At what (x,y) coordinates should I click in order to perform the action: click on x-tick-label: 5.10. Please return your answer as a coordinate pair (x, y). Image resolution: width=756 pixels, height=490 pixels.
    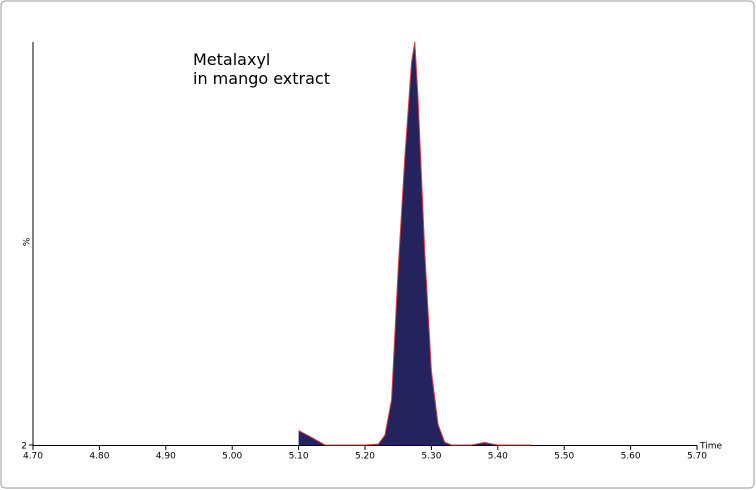
    Looking at the image, I should click on (299, 457).